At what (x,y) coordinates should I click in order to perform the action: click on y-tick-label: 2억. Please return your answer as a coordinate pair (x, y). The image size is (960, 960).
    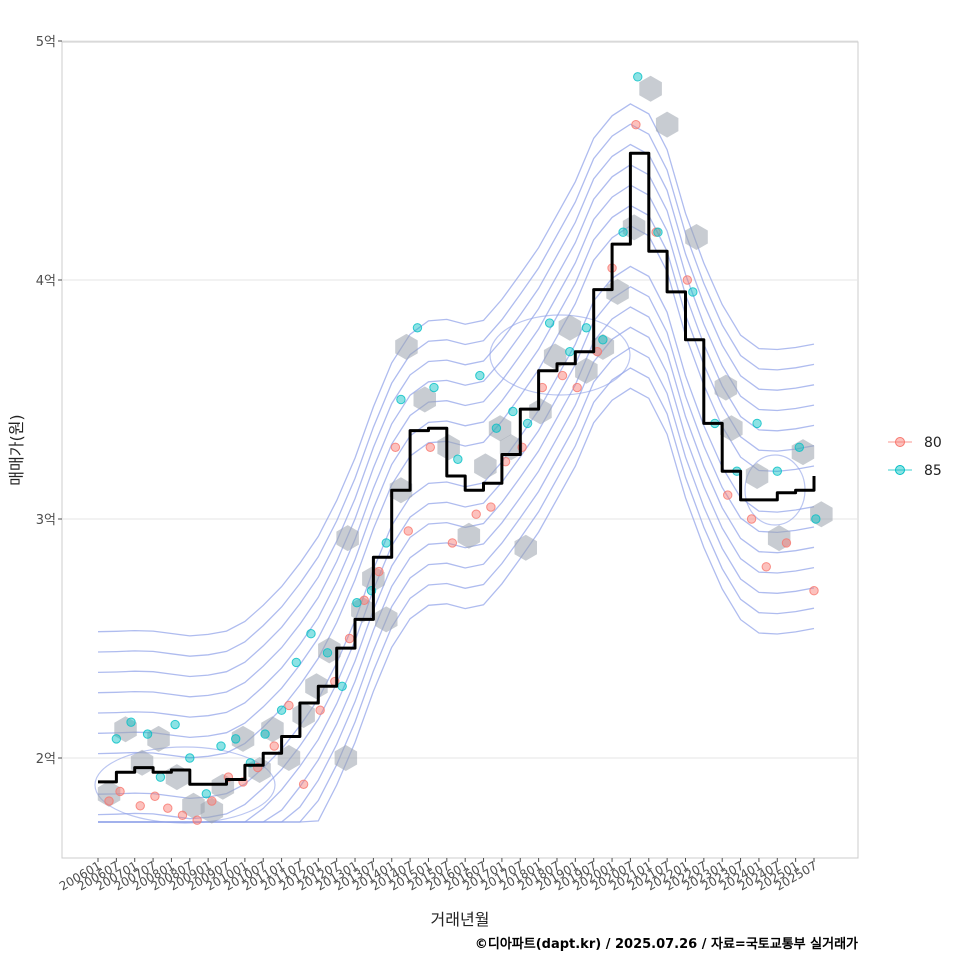
    Looking at the image, I should click on (46, 759).